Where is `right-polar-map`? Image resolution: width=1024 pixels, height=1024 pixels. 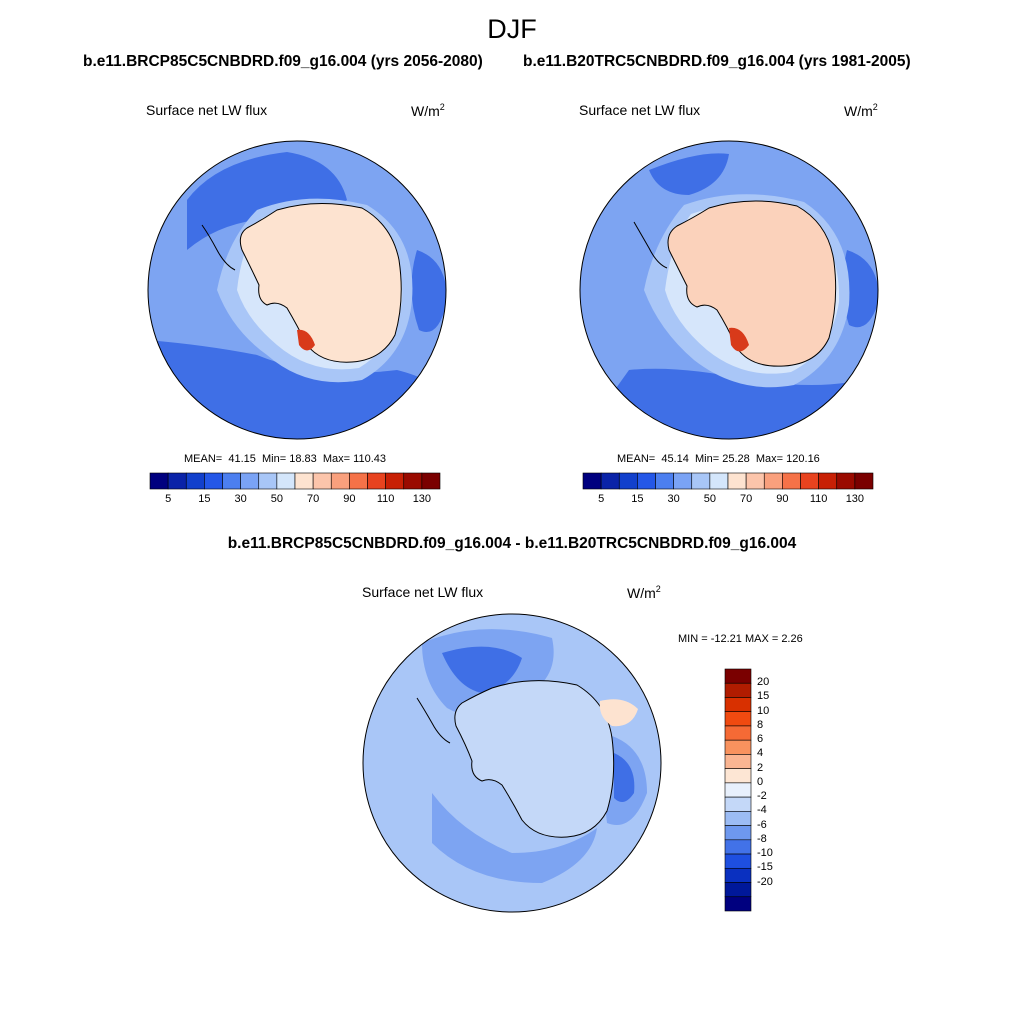
right-polar-map is located at coordinates (729, 290).